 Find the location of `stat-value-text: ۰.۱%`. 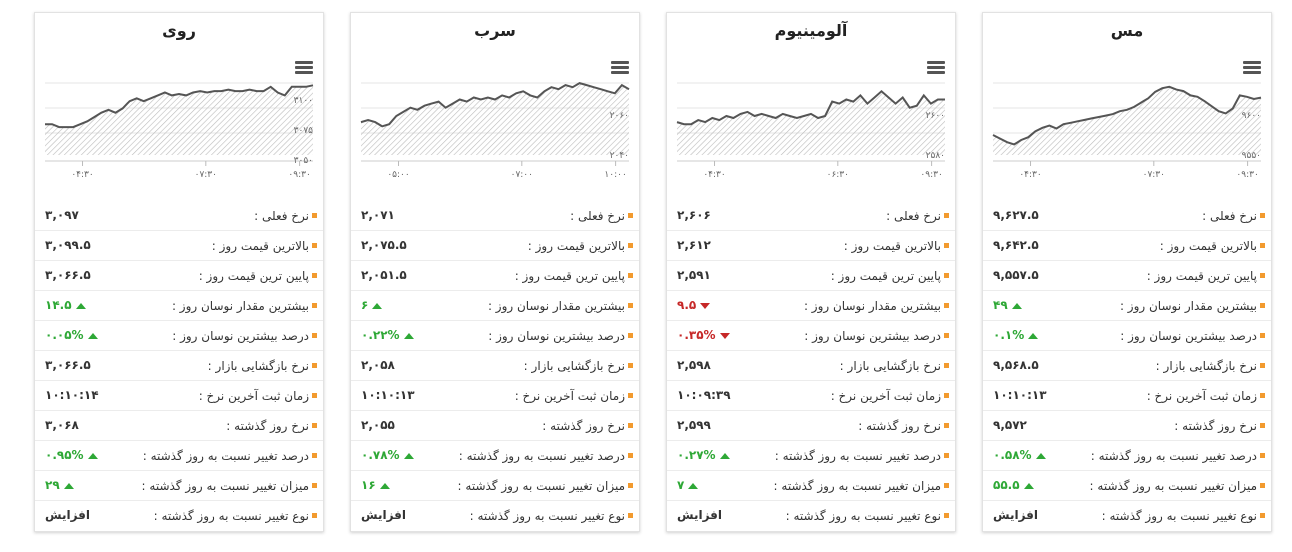

stat-value-text: ۰.۱% is located at coordinates (1009, 335).